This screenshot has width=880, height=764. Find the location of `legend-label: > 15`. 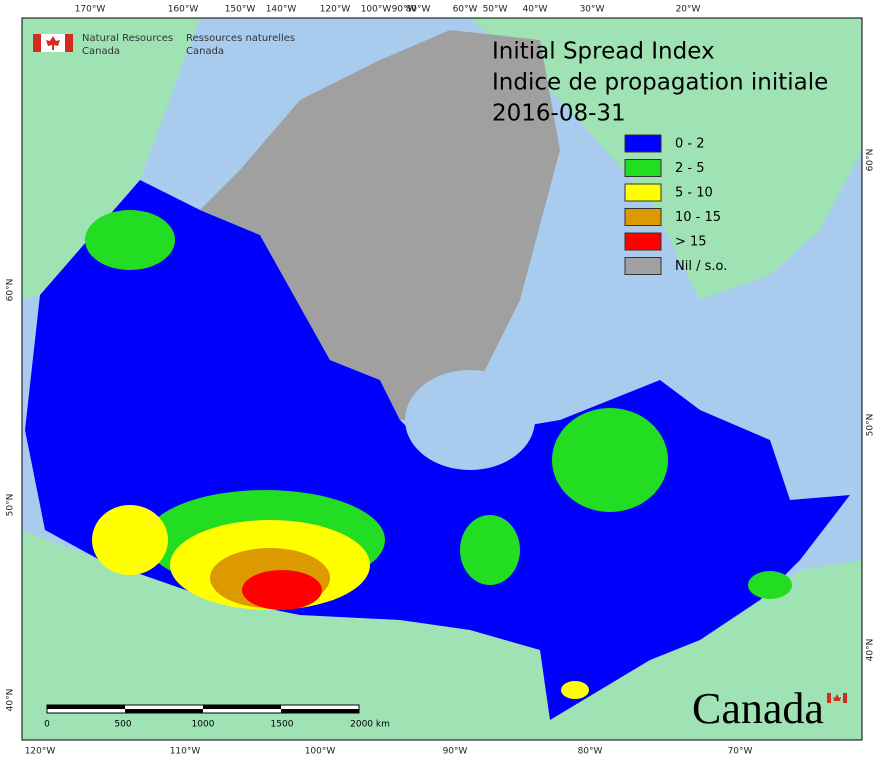

legend-label: > 15 is located at coordinates (691, 242).